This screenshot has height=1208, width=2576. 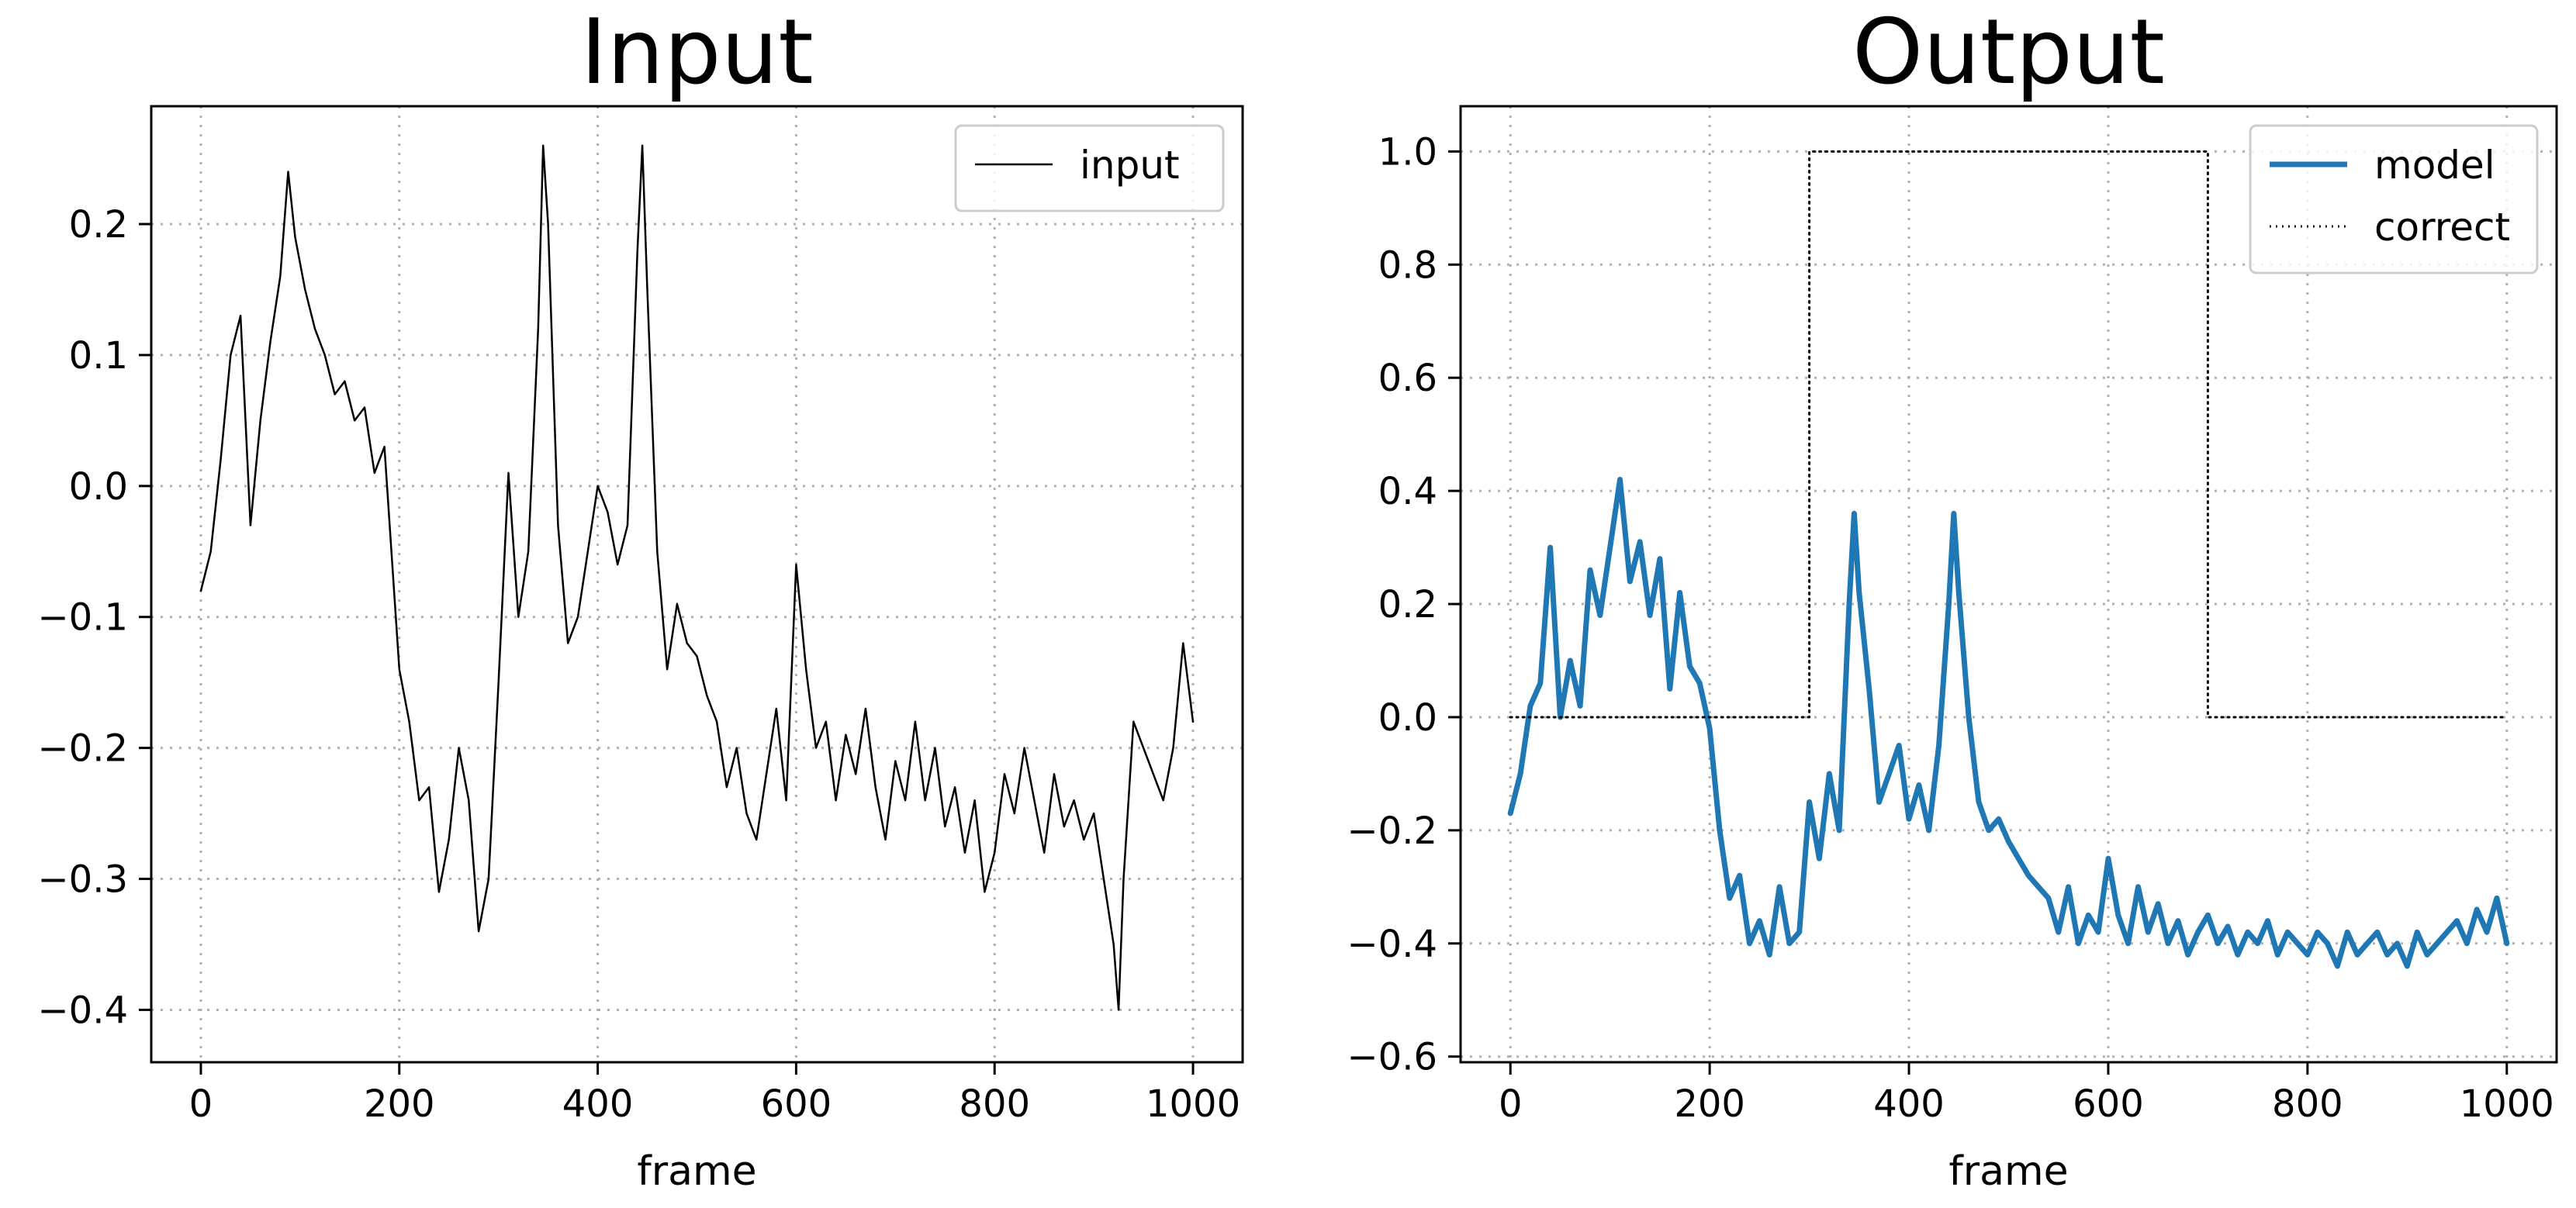 What do you see at coordinates (1407, 718) in the screenshot?
I see `output-y-tick-label: 0.0` at bounding box center [1407, 718].